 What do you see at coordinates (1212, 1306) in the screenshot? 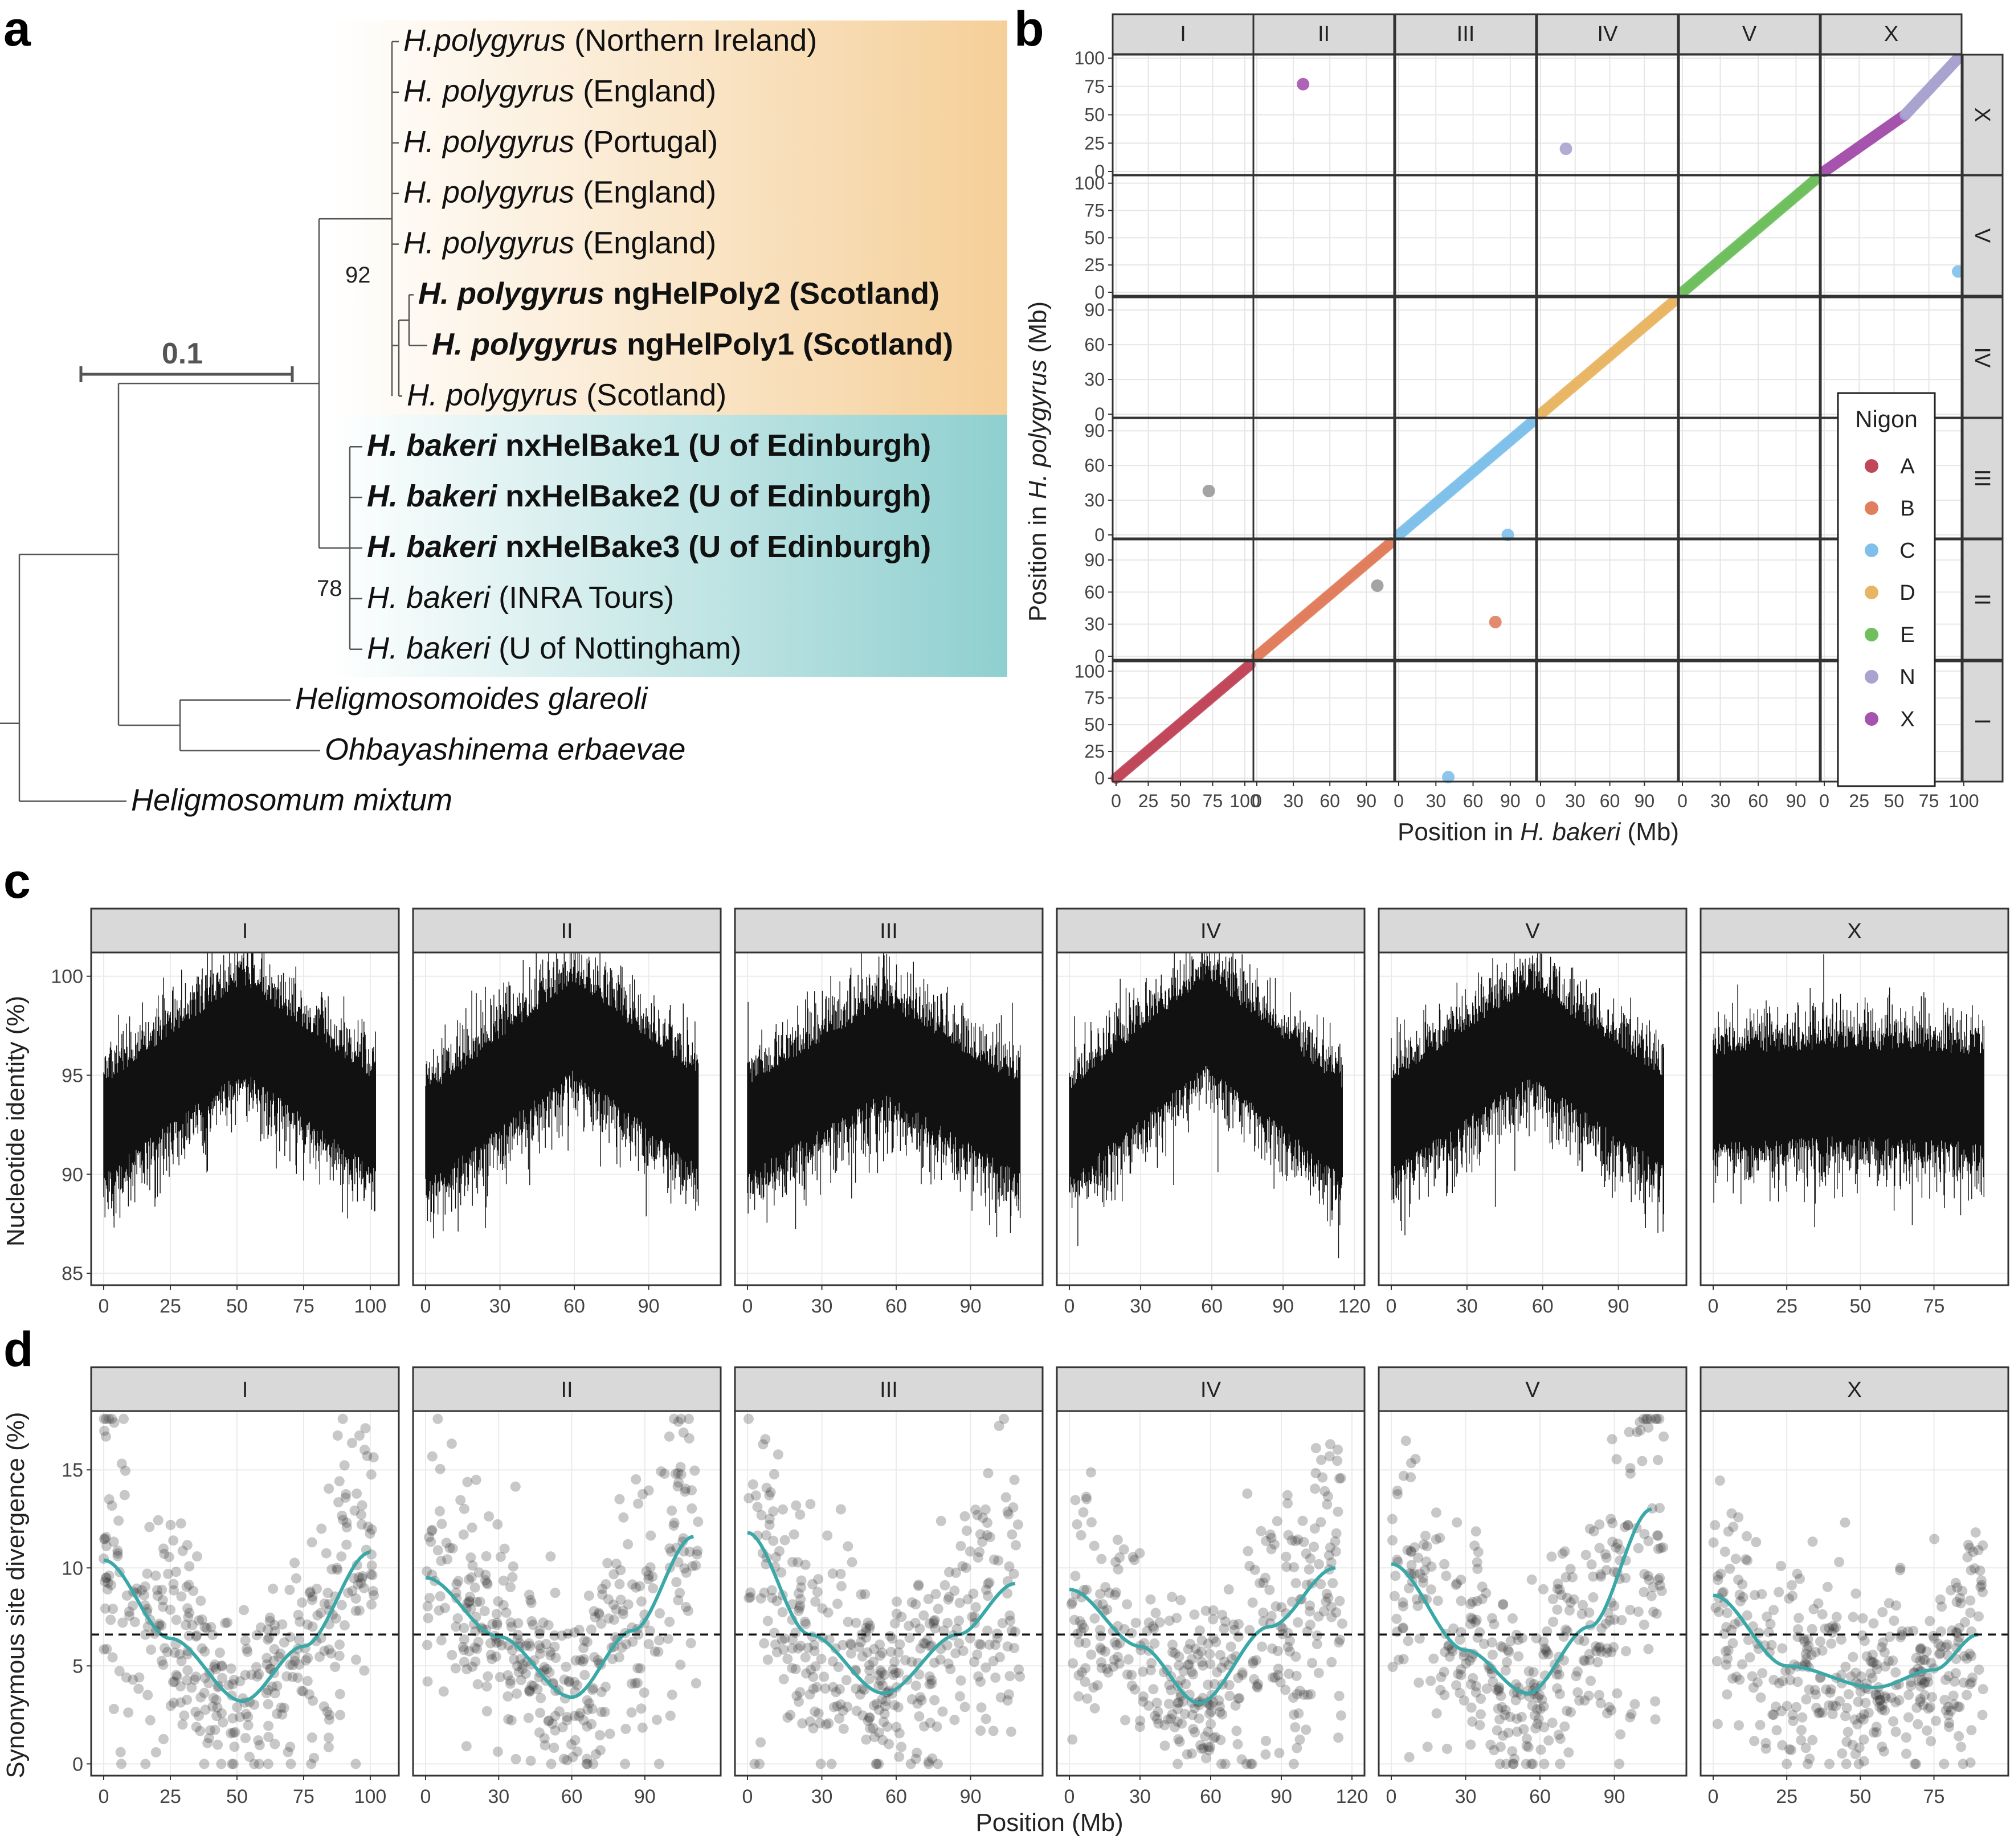
I see `identity-x-tick-label: 60` at bounding box center [1212, 1306].